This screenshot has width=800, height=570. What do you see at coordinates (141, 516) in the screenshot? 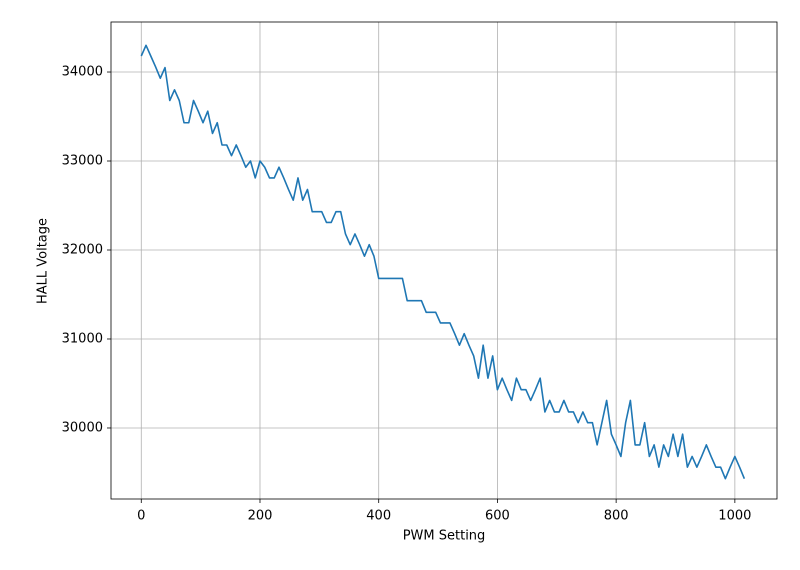
I see `x-tick-label: 0` at bounding box center [141, 516].